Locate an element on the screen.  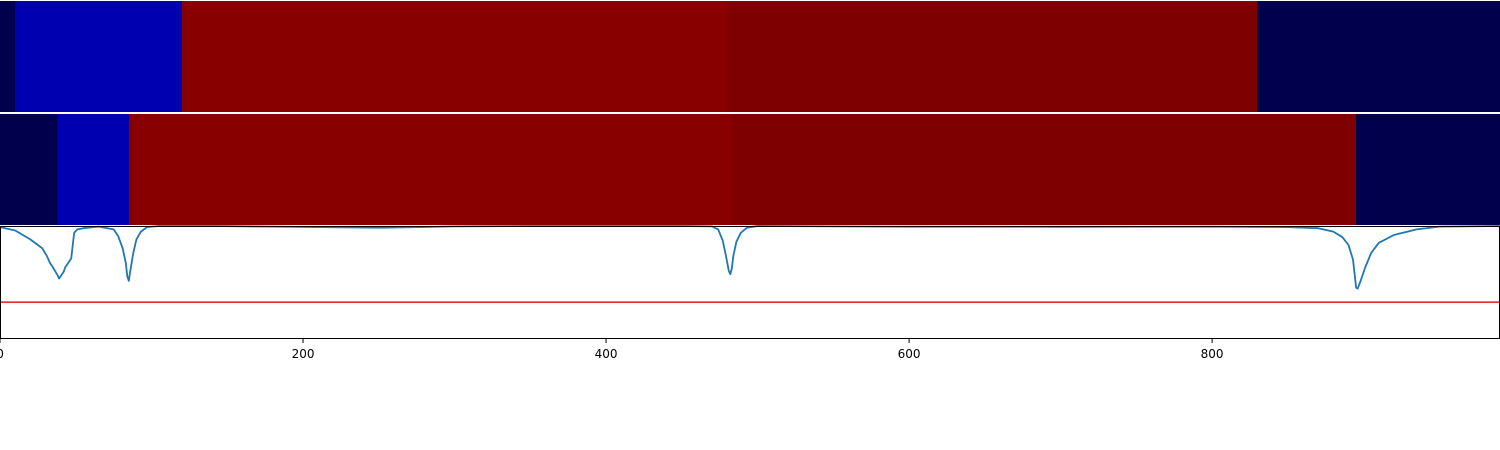
x-tick-label-0: 0 is located at coordinates (2, 354).